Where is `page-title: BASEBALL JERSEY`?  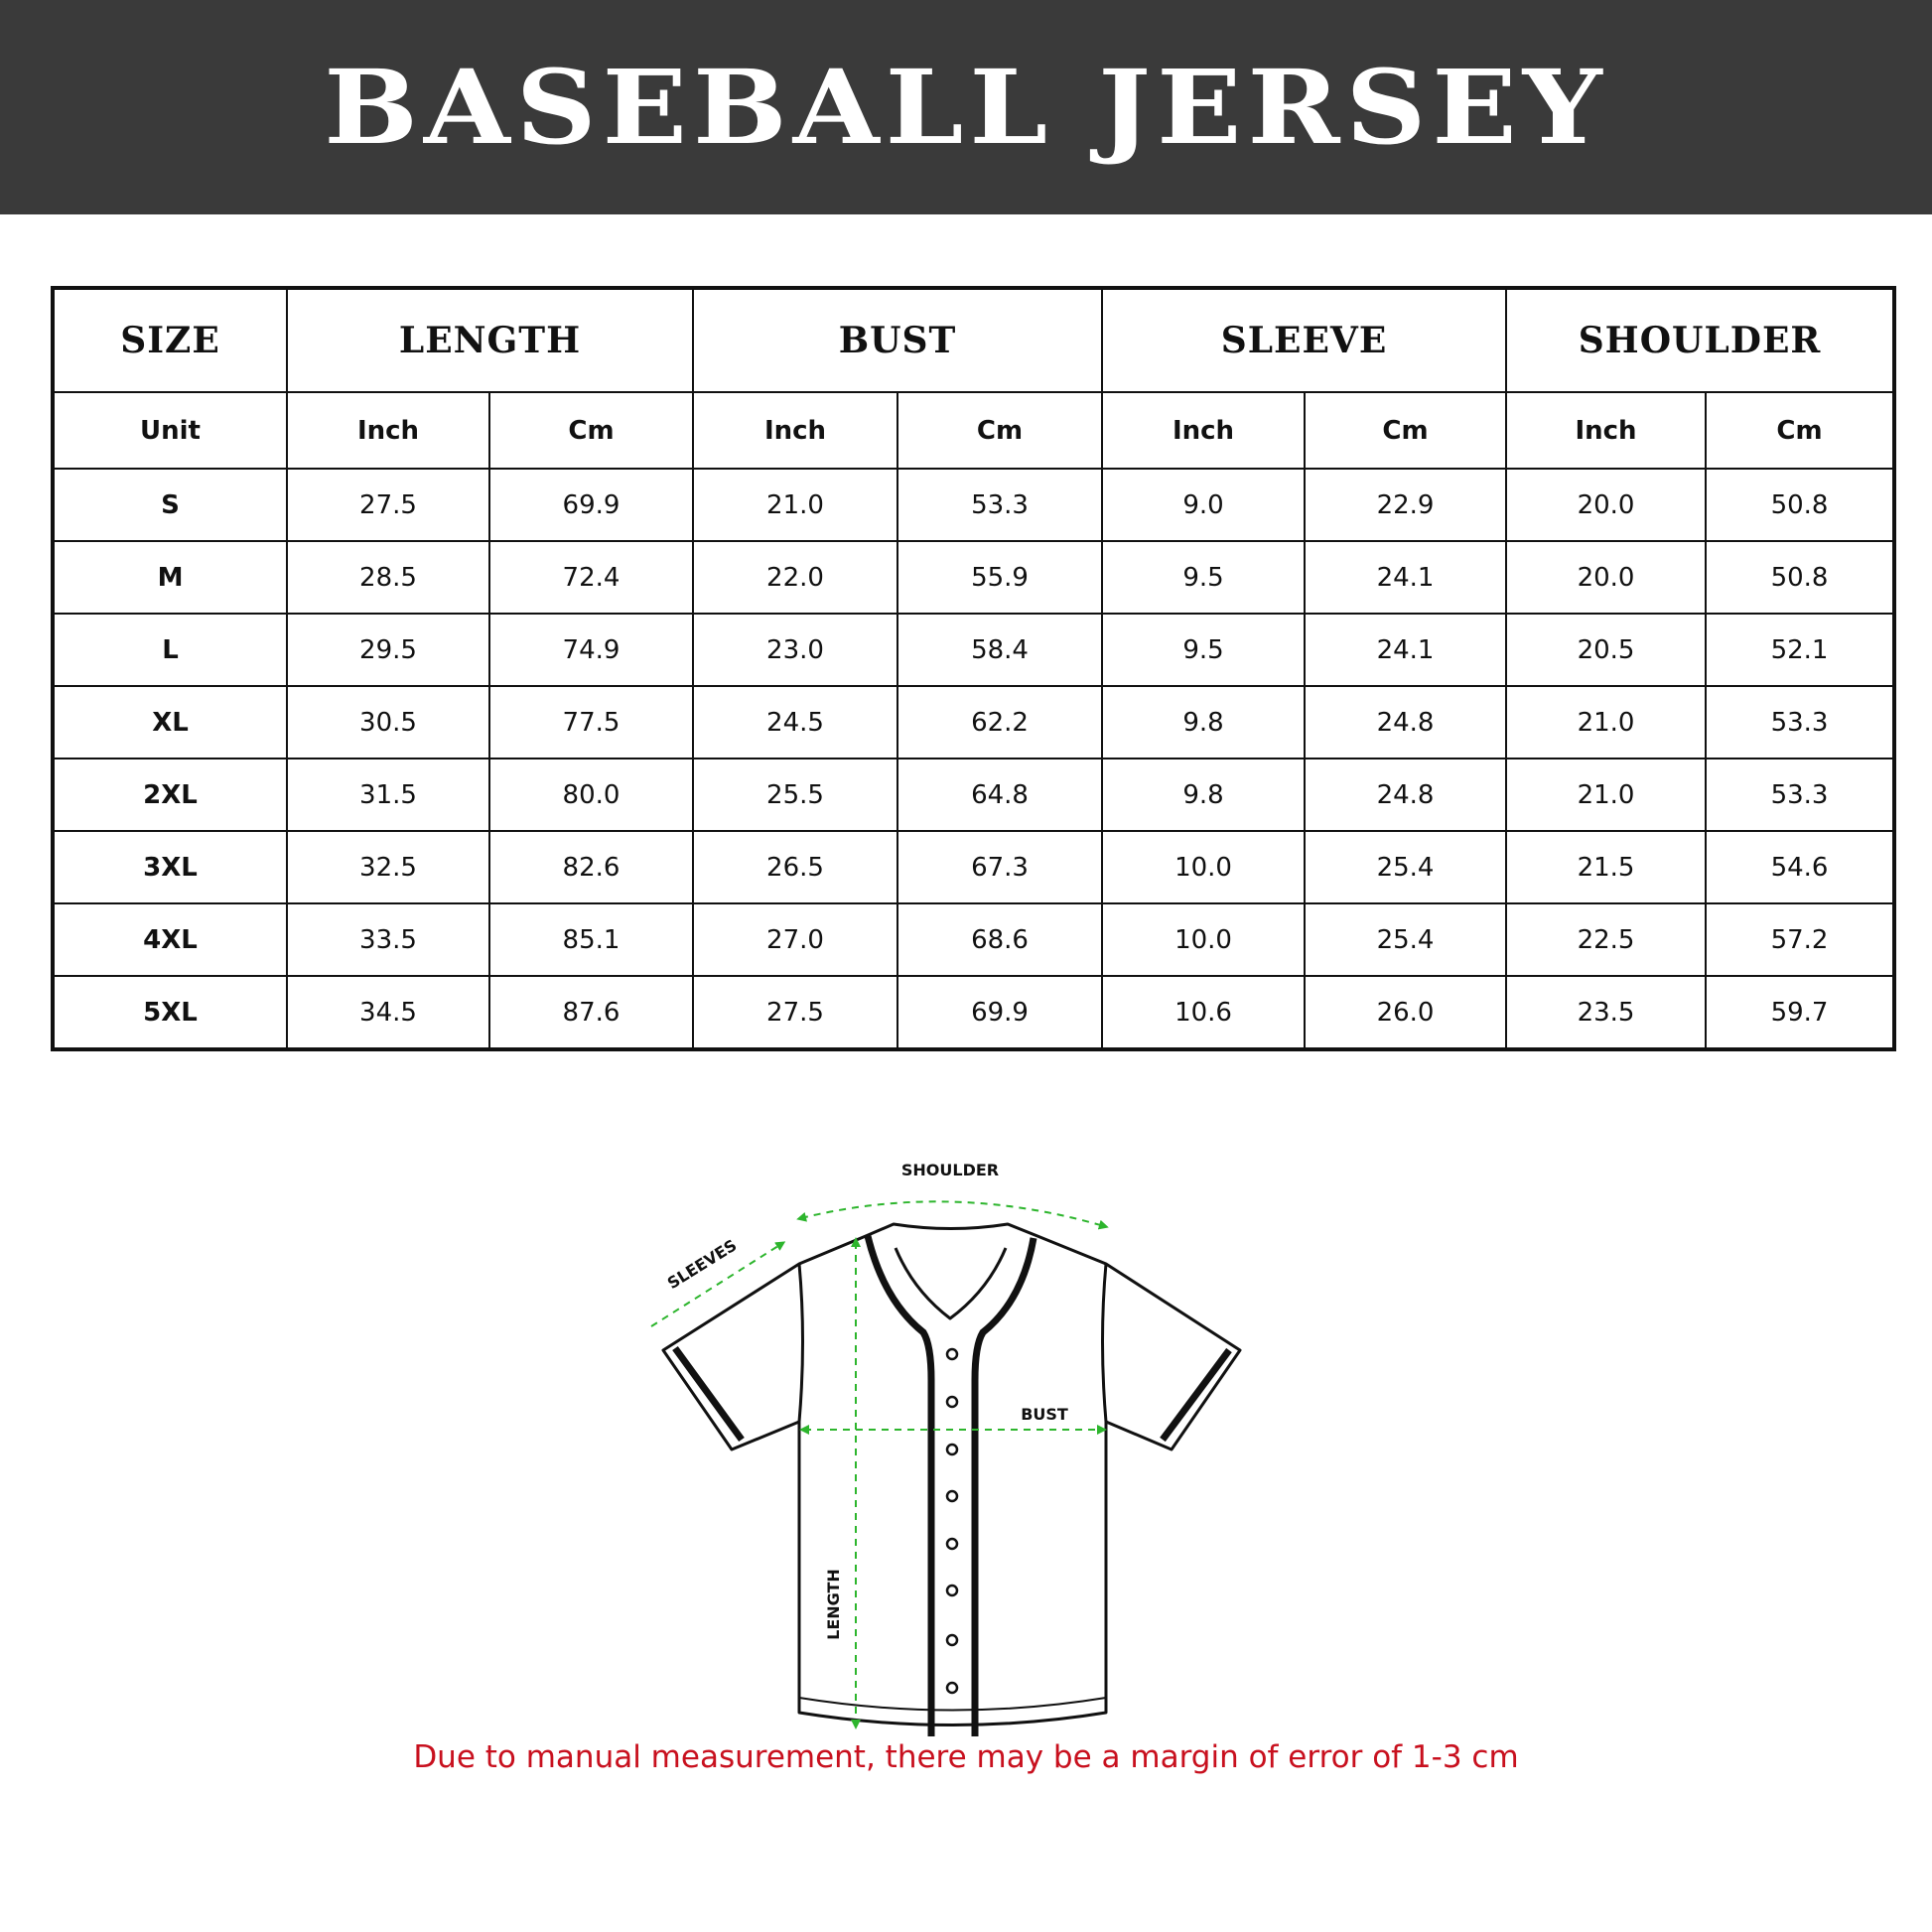 page-title: BASEBALL JERSEY is located at coordinates (966, 107).